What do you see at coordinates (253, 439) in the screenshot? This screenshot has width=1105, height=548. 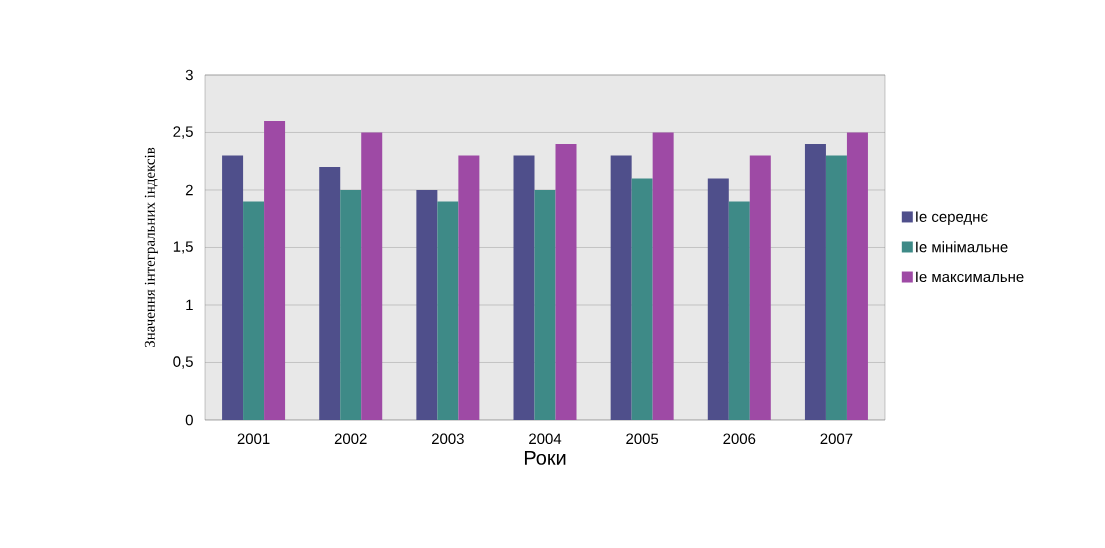 I see `x-tick-label: 2001` at bounding box center [253, 439].